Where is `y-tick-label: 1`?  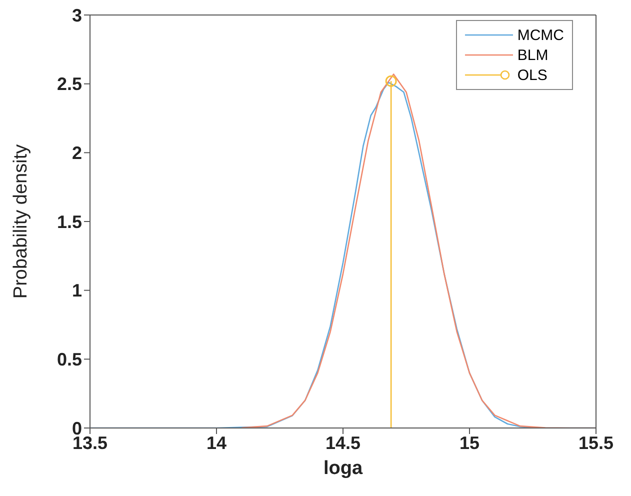
y-tick-label: 1 is located at coordinates (77, 290).